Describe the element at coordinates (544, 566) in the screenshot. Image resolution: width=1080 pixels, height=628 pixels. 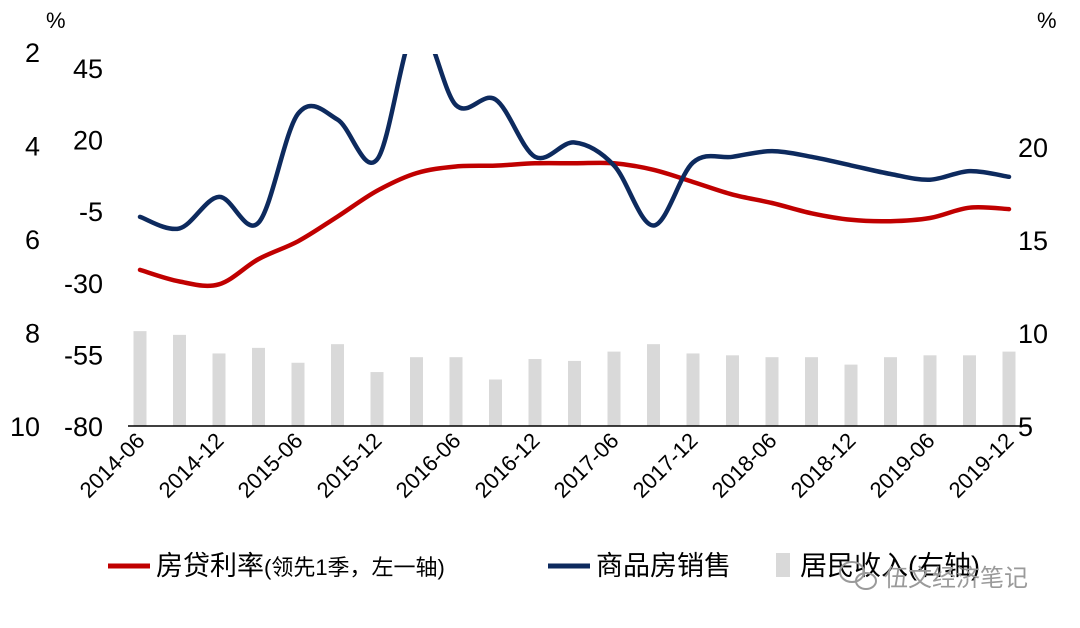
I see `legend: 房贷利率(领先1季，左一轴) 商品房销售 居民收入(右轴)` at that location.